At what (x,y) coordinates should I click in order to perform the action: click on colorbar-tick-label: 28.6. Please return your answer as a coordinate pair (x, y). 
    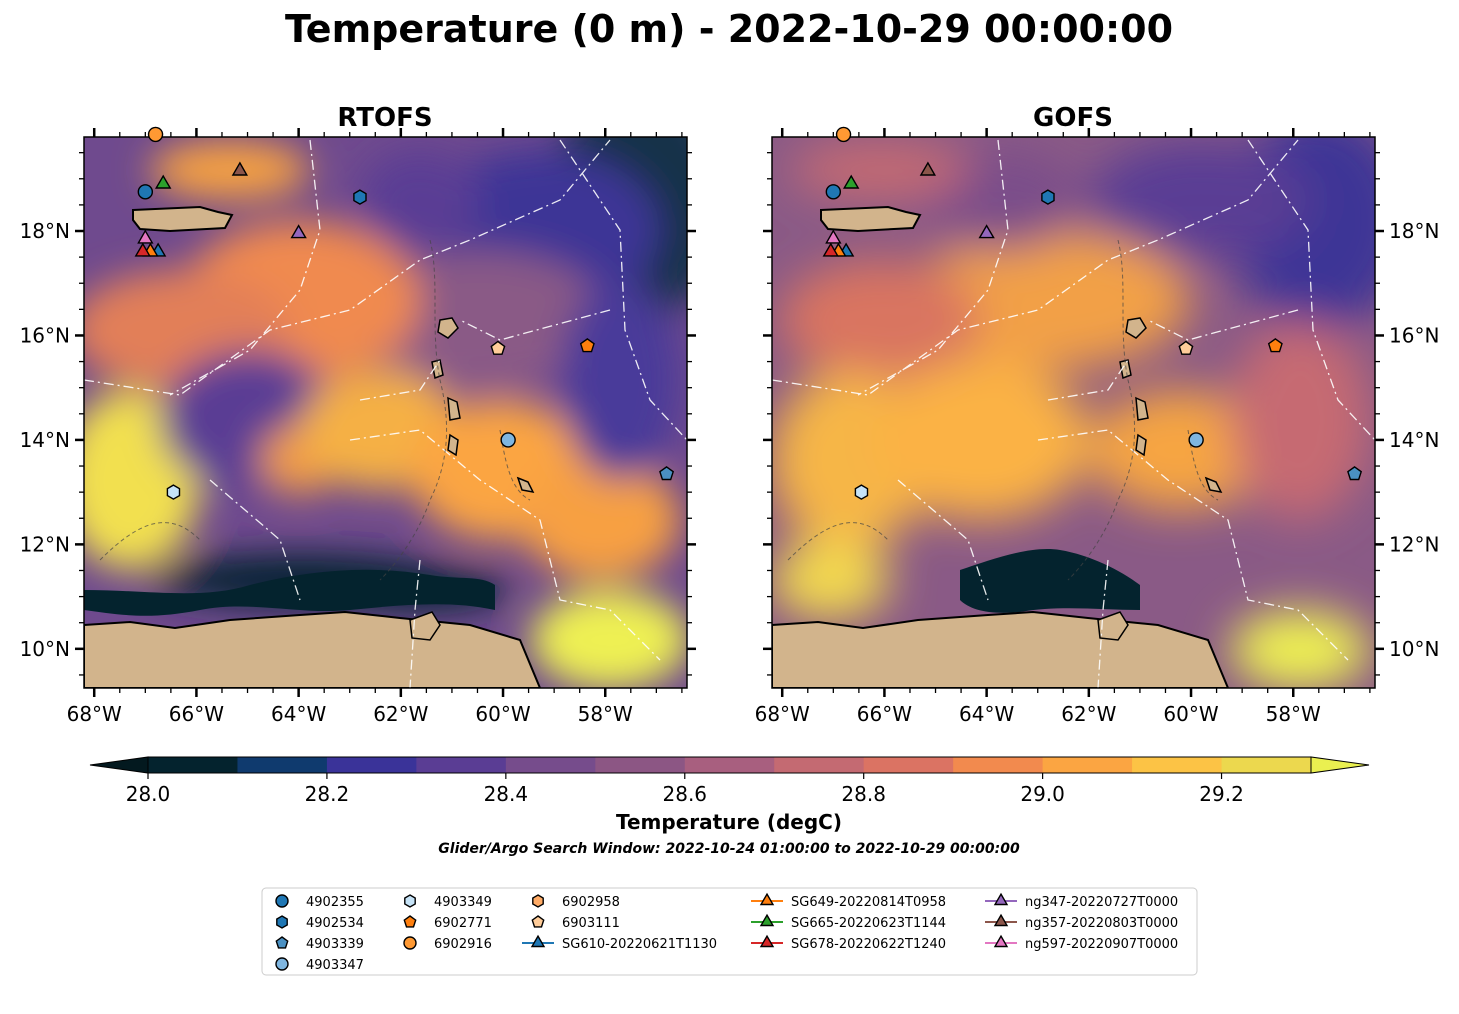
    Looking at the image, I should click on (685, 794).